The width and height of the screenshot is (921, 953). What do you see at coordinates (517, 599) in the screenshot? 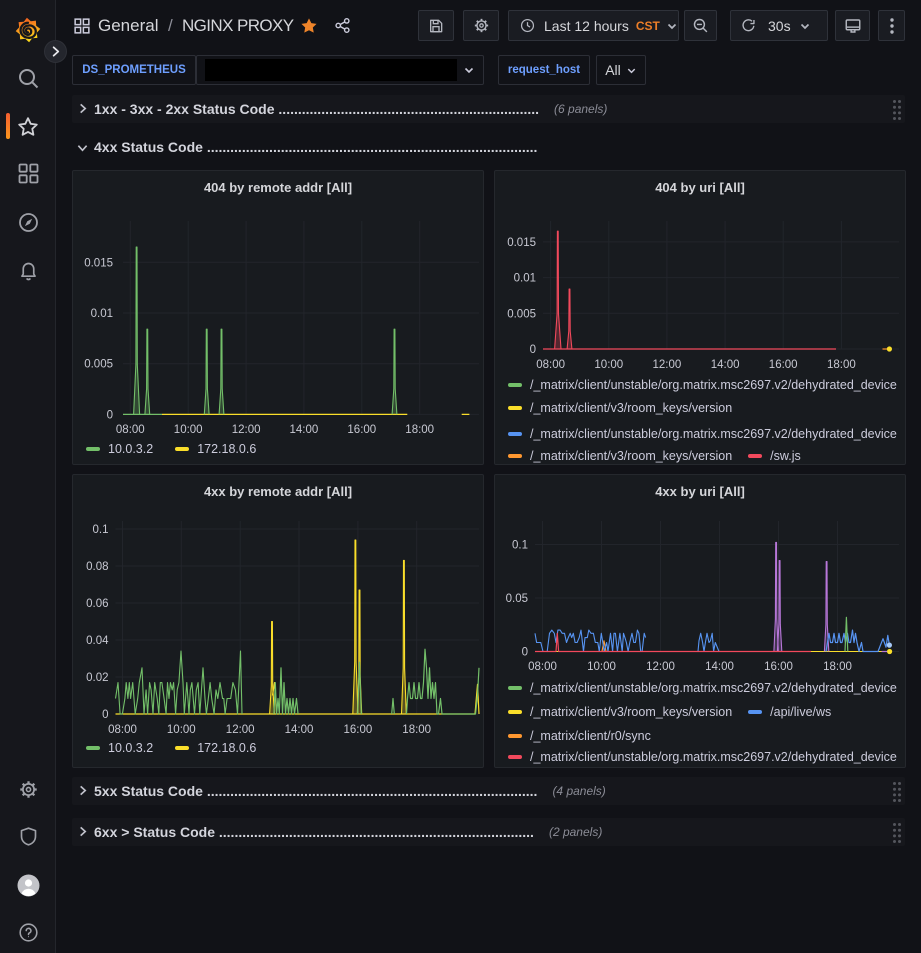
I see `svg-text: 0.05` at bounding box center [517, 599].